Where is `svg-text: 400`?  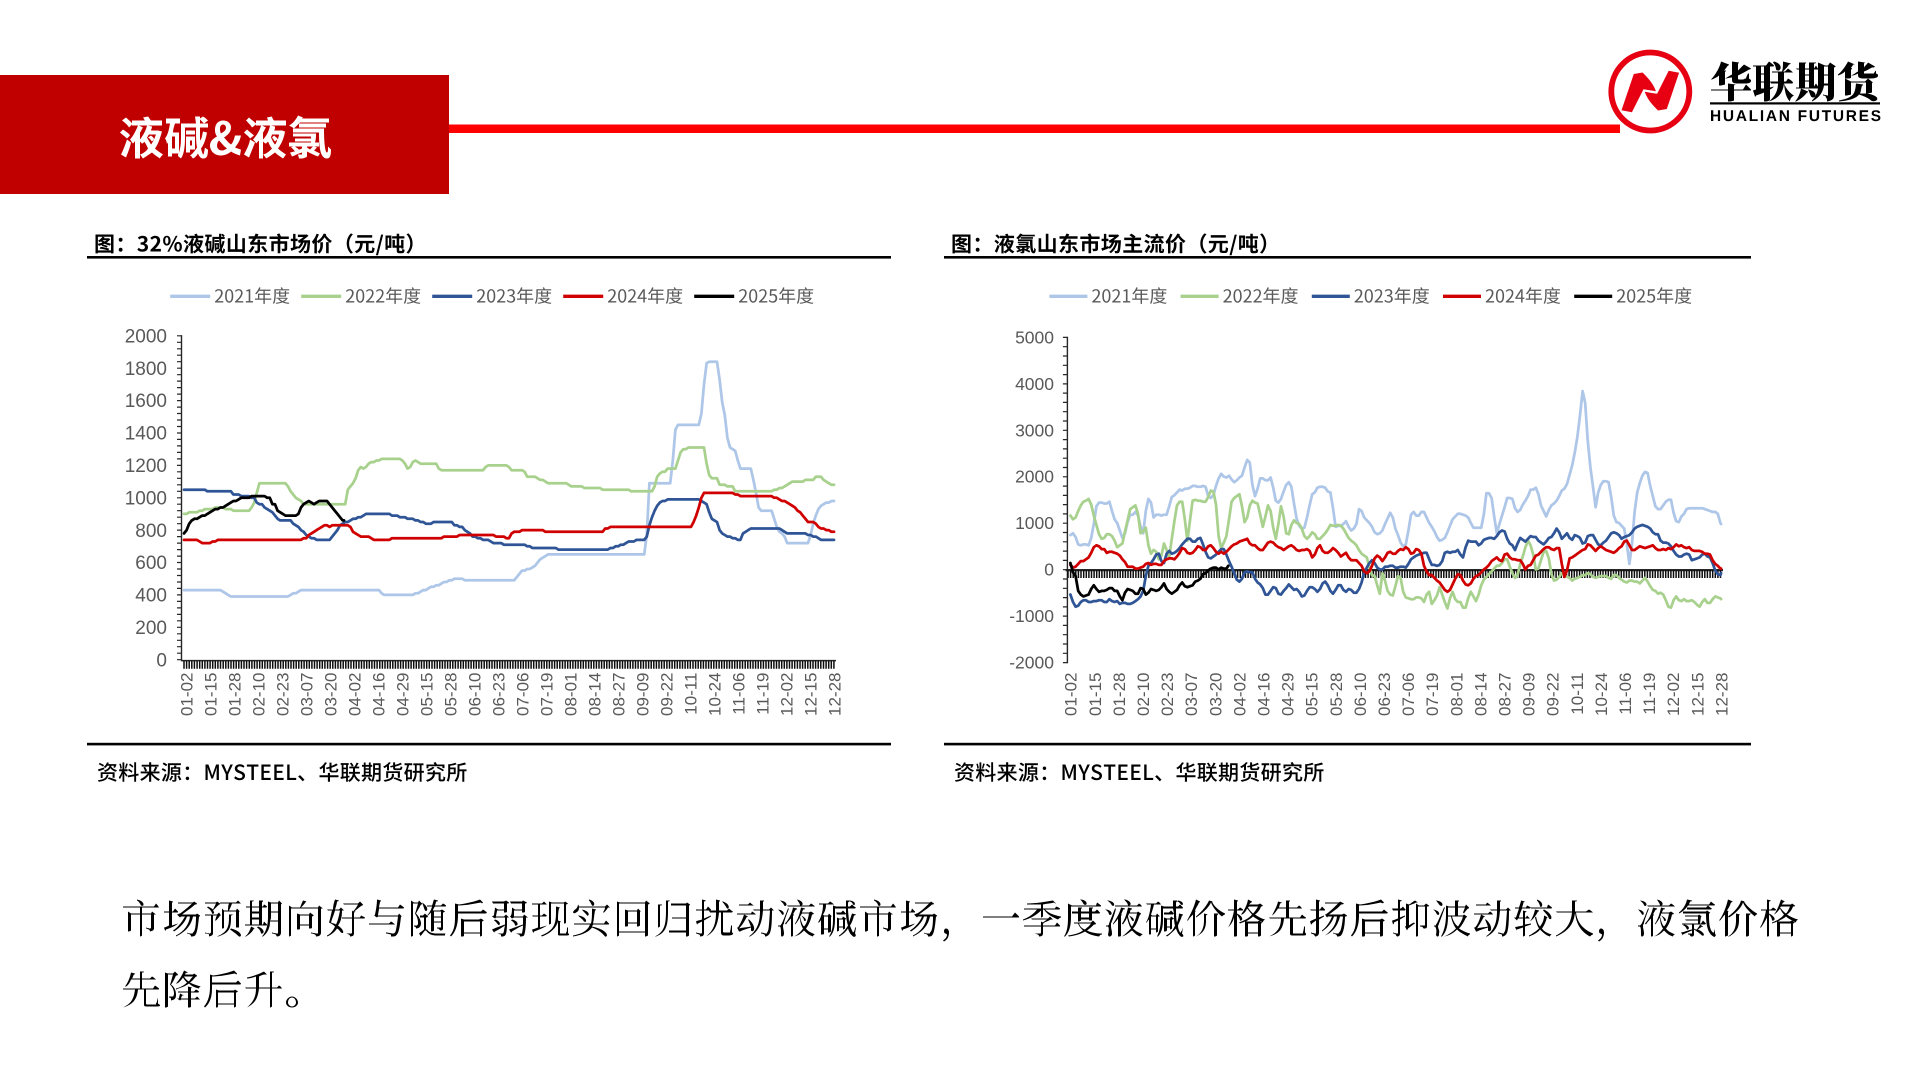
svg-text: 400 is located at coordinates (151, 596).